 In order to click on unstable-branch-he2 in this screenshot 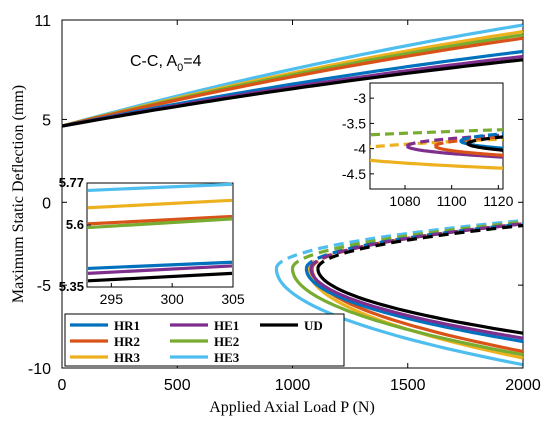, I will do `click(407, 244)`.